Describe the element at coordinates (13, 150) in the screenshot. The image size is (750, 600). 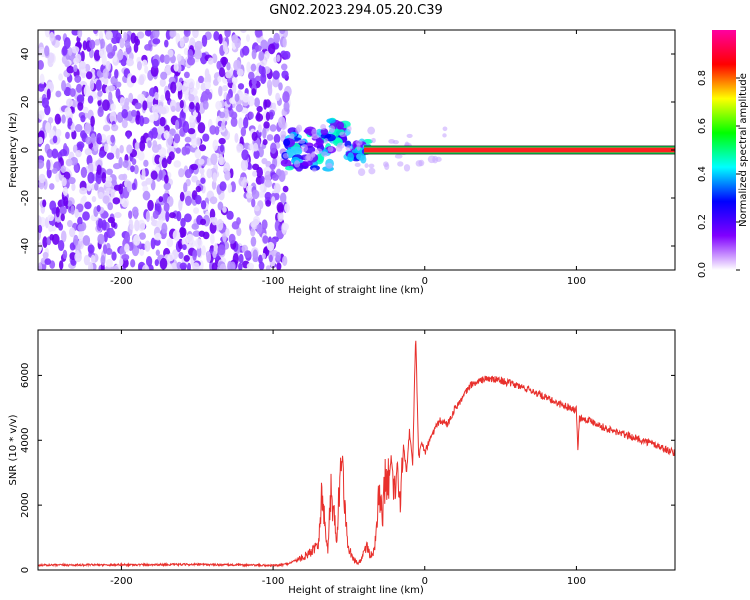
I see `spectrogram-y-label: Frequency (Hz)` at that location.